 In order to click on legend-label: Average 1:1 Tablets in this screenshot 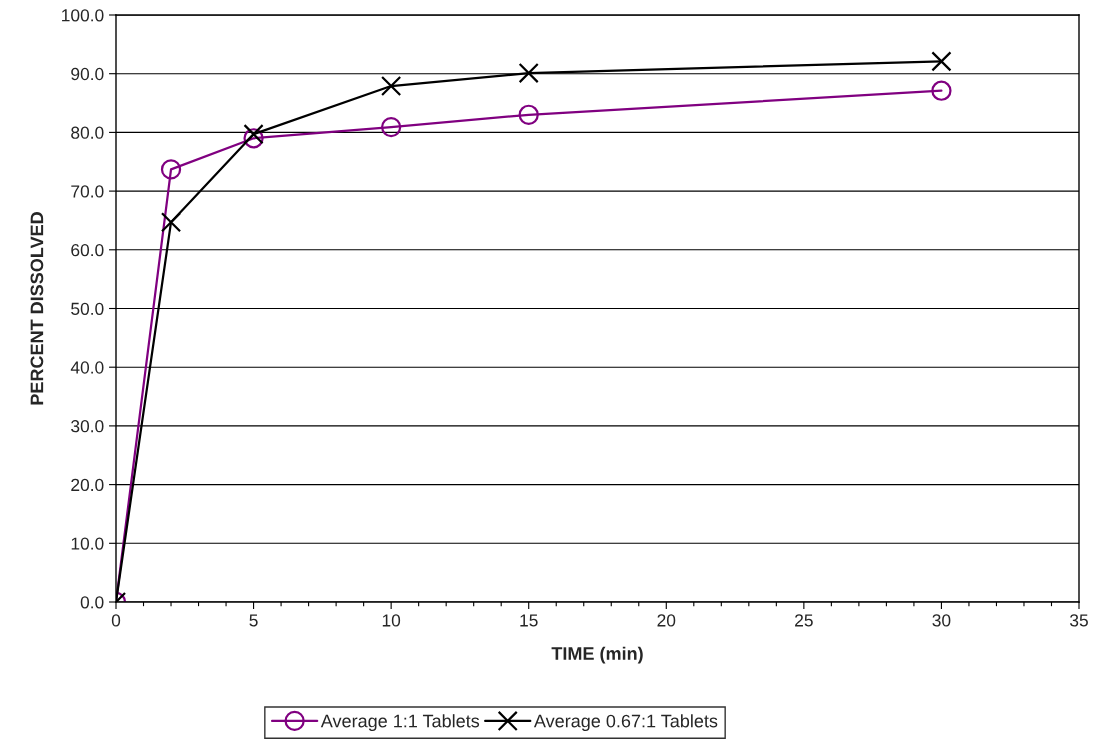, I will do `click(400, 722)`.